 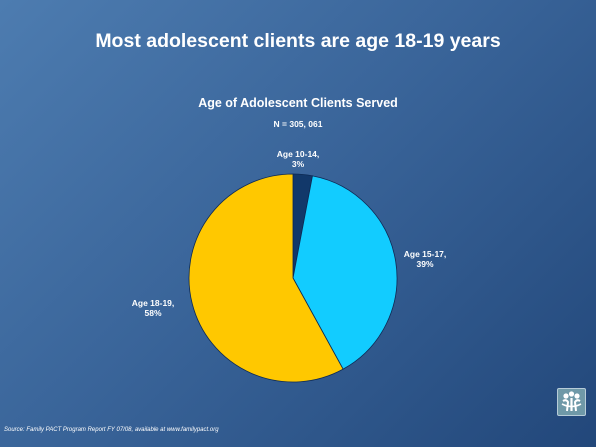 I want to click on slice-label-age-15-17: Age 15-17, 39%, so click(x=425, y=259).